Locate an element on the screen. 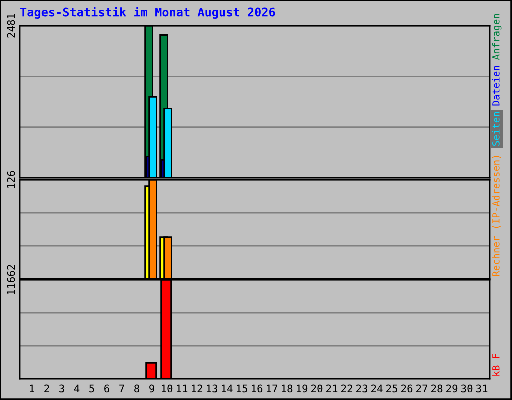  x-tick-label: 22 is located at coordinates (347, 388).